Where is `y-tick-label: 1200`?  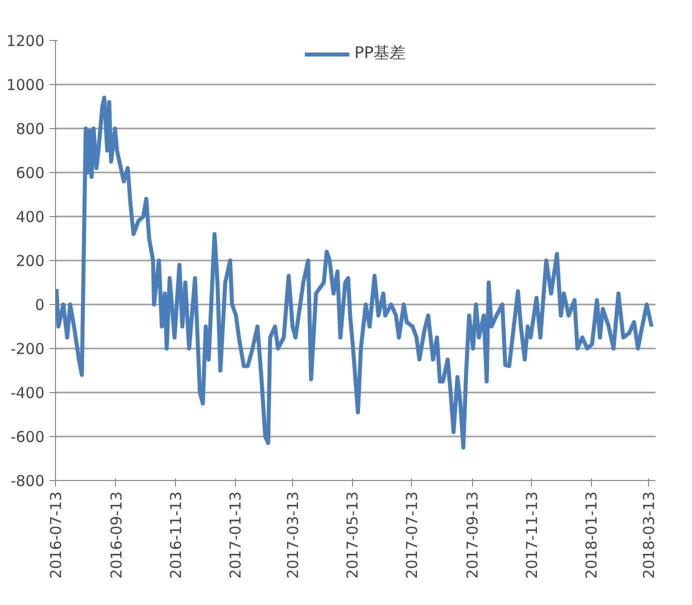 y-tick-label: 1200 is located at coordinates (25, 41).